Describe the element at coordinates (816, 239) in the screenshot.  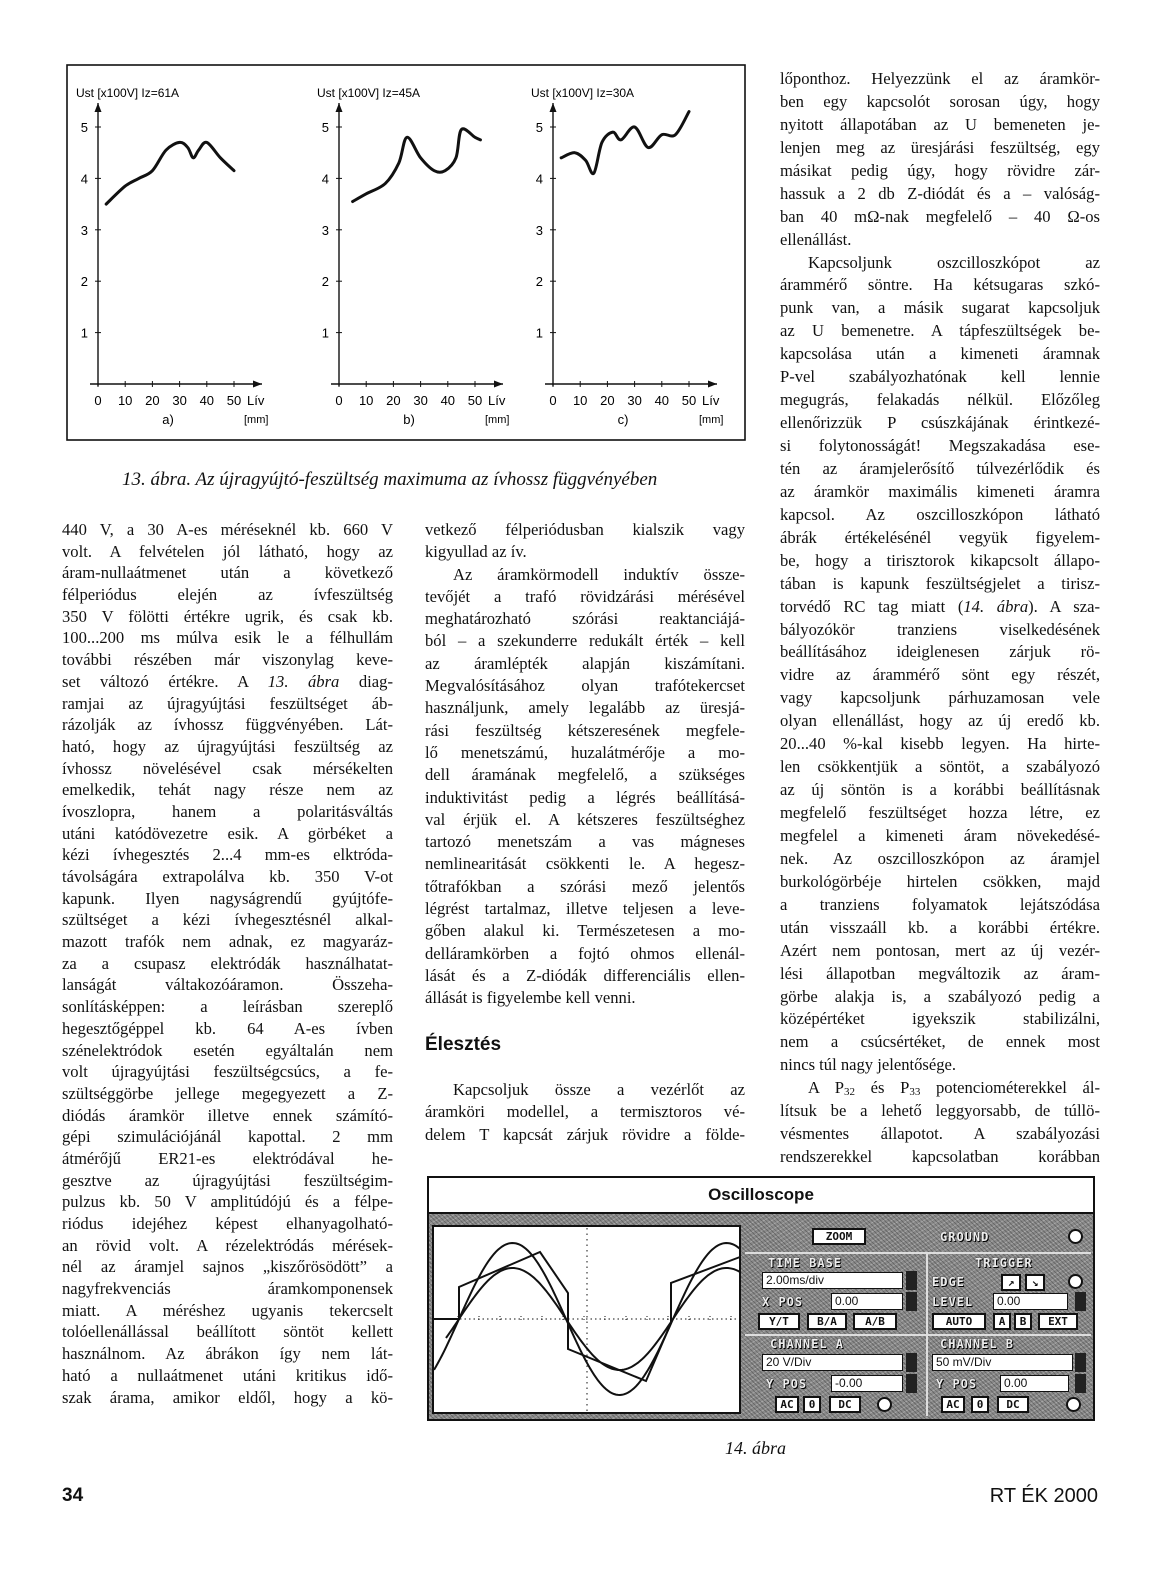
I see `text-line: ellenállást.` at that location.